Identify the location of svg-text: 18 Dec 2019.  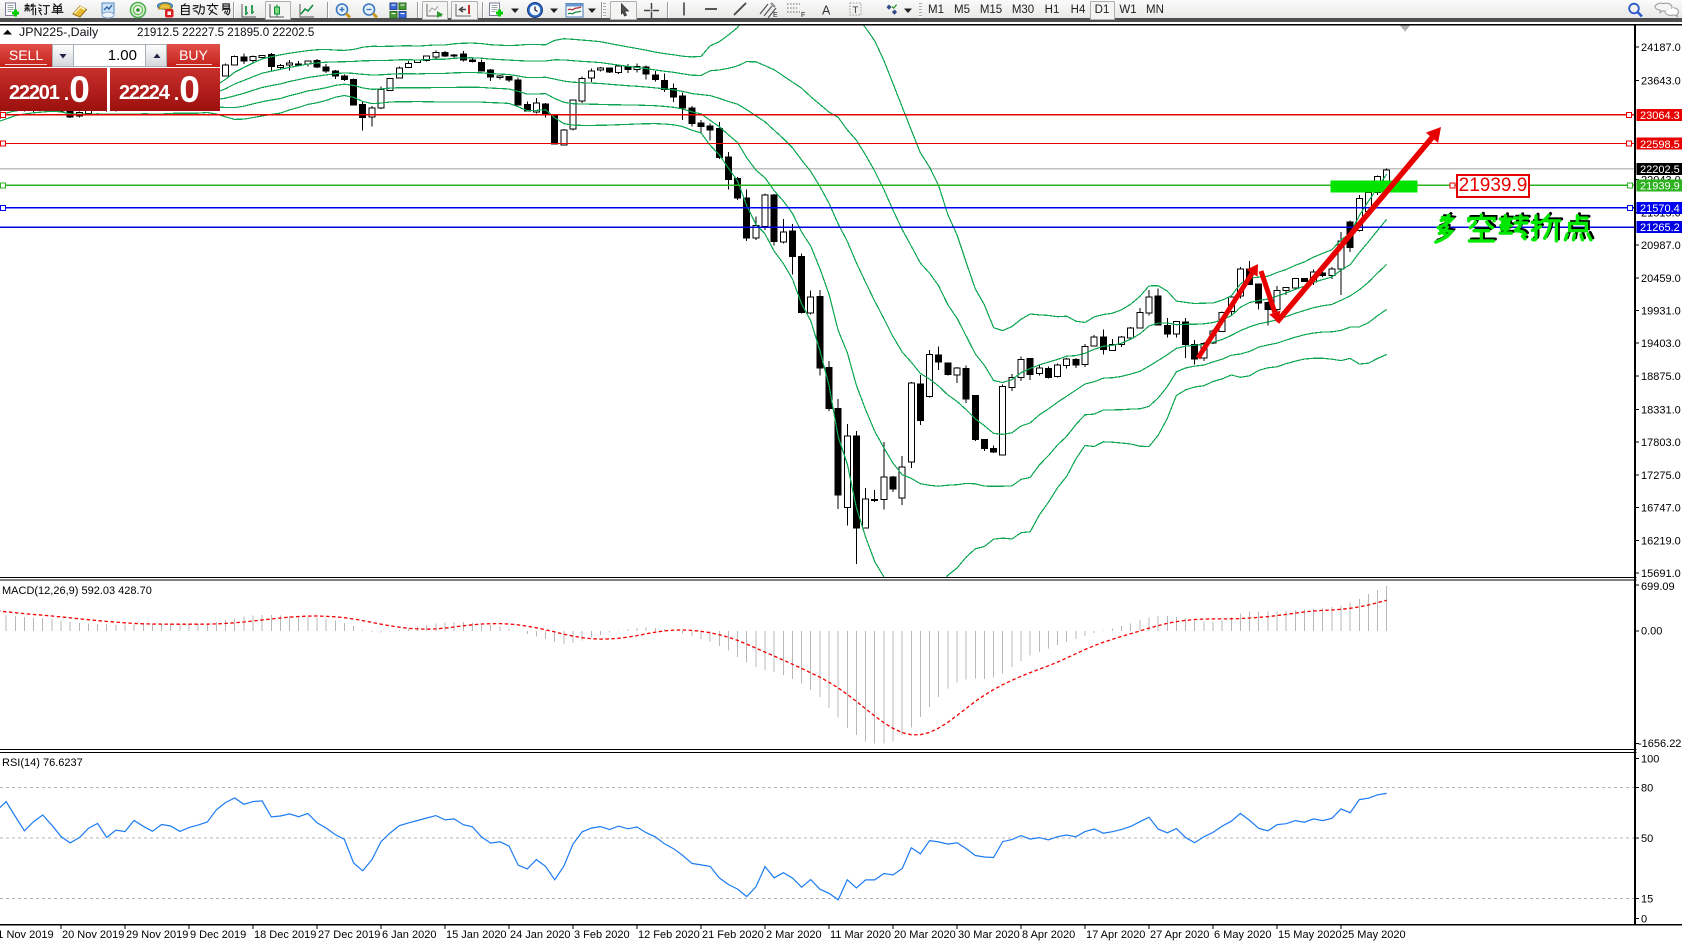
(285, 935).